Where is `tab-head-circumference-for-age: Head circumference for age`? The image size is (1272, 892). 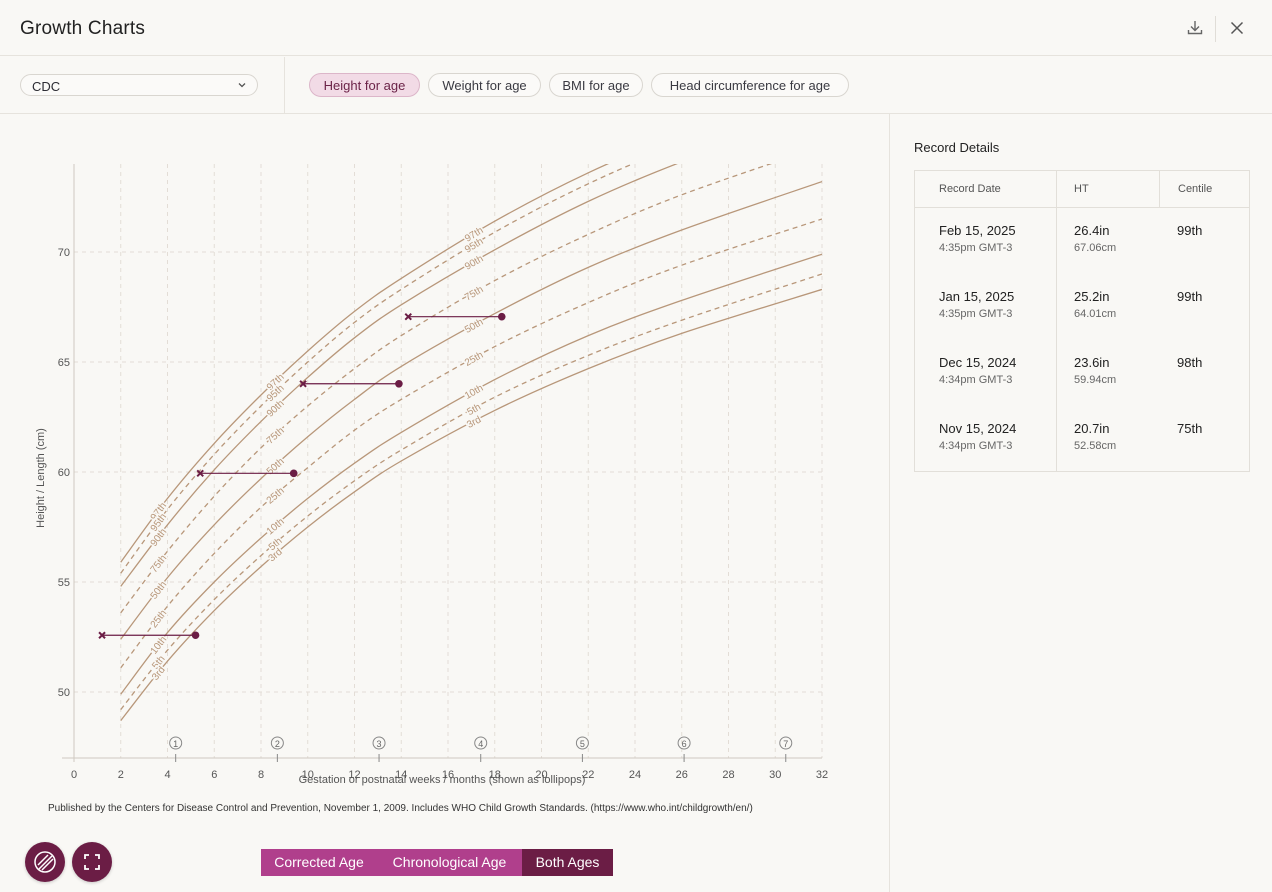
tab-head-circumference-for-age: Head circumference for age is located at coordinates (750, 85).